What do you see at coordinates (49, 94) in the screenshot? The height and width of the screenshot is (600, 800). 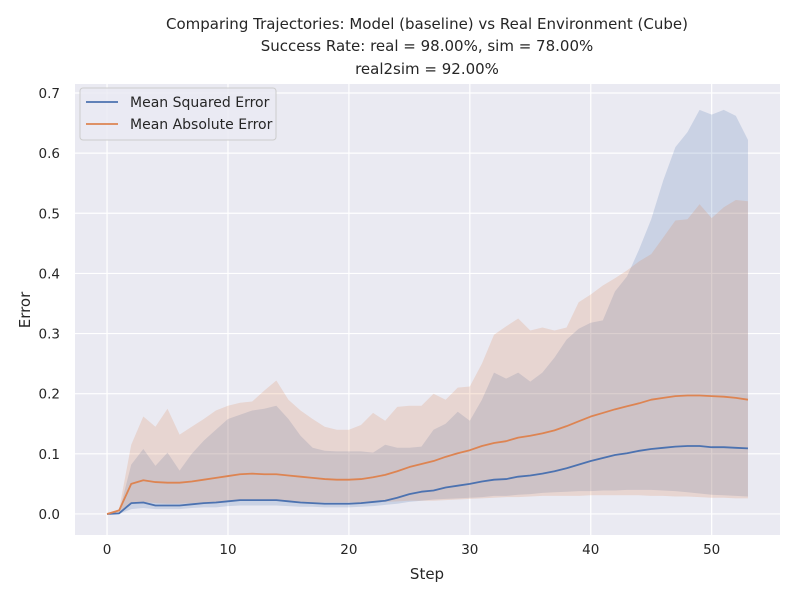 I see `y-tick-label: 0.7` at bounding box center [49, 94].